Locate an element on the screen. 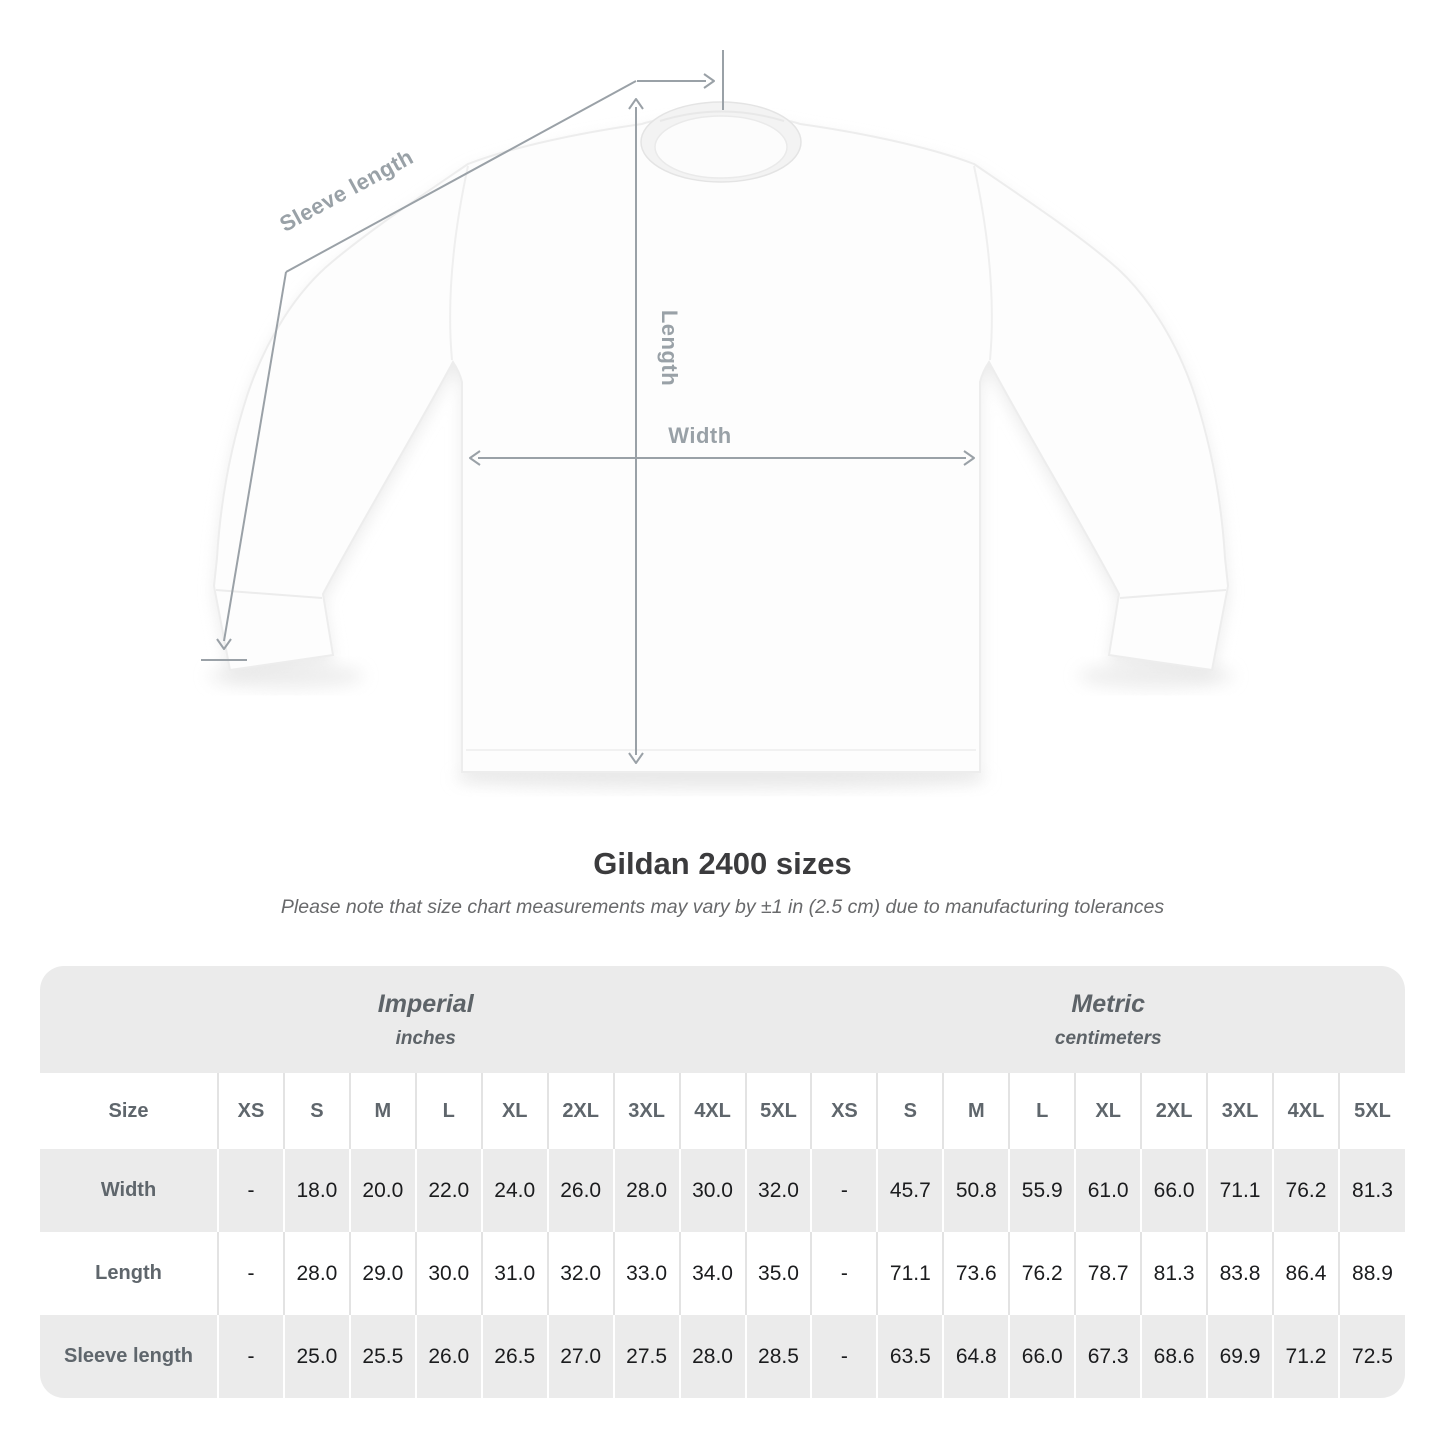 This screenshot has height=1445, width=1445. imperial-group-unit: inches is located at coordinates (425, 1038).